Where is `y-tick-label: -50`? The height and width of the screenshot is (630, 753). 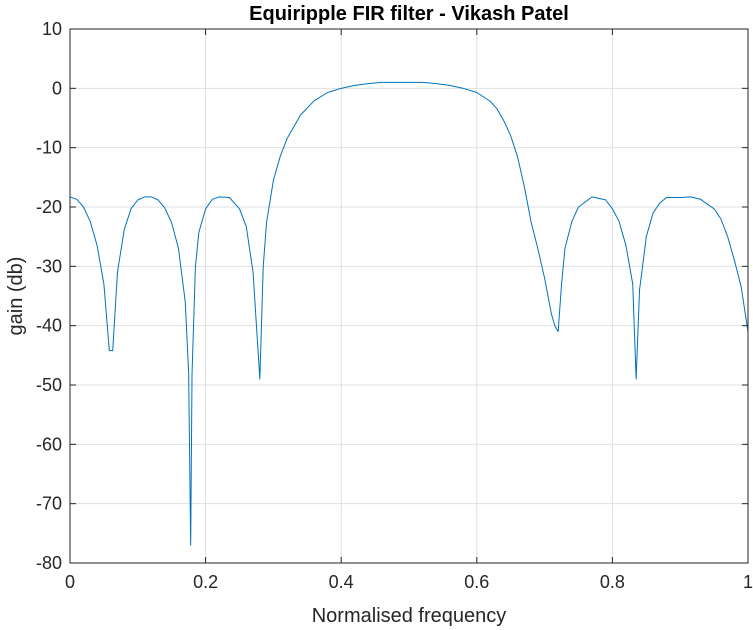
y-tick-label: -50 is located at coordinates (49, 385).